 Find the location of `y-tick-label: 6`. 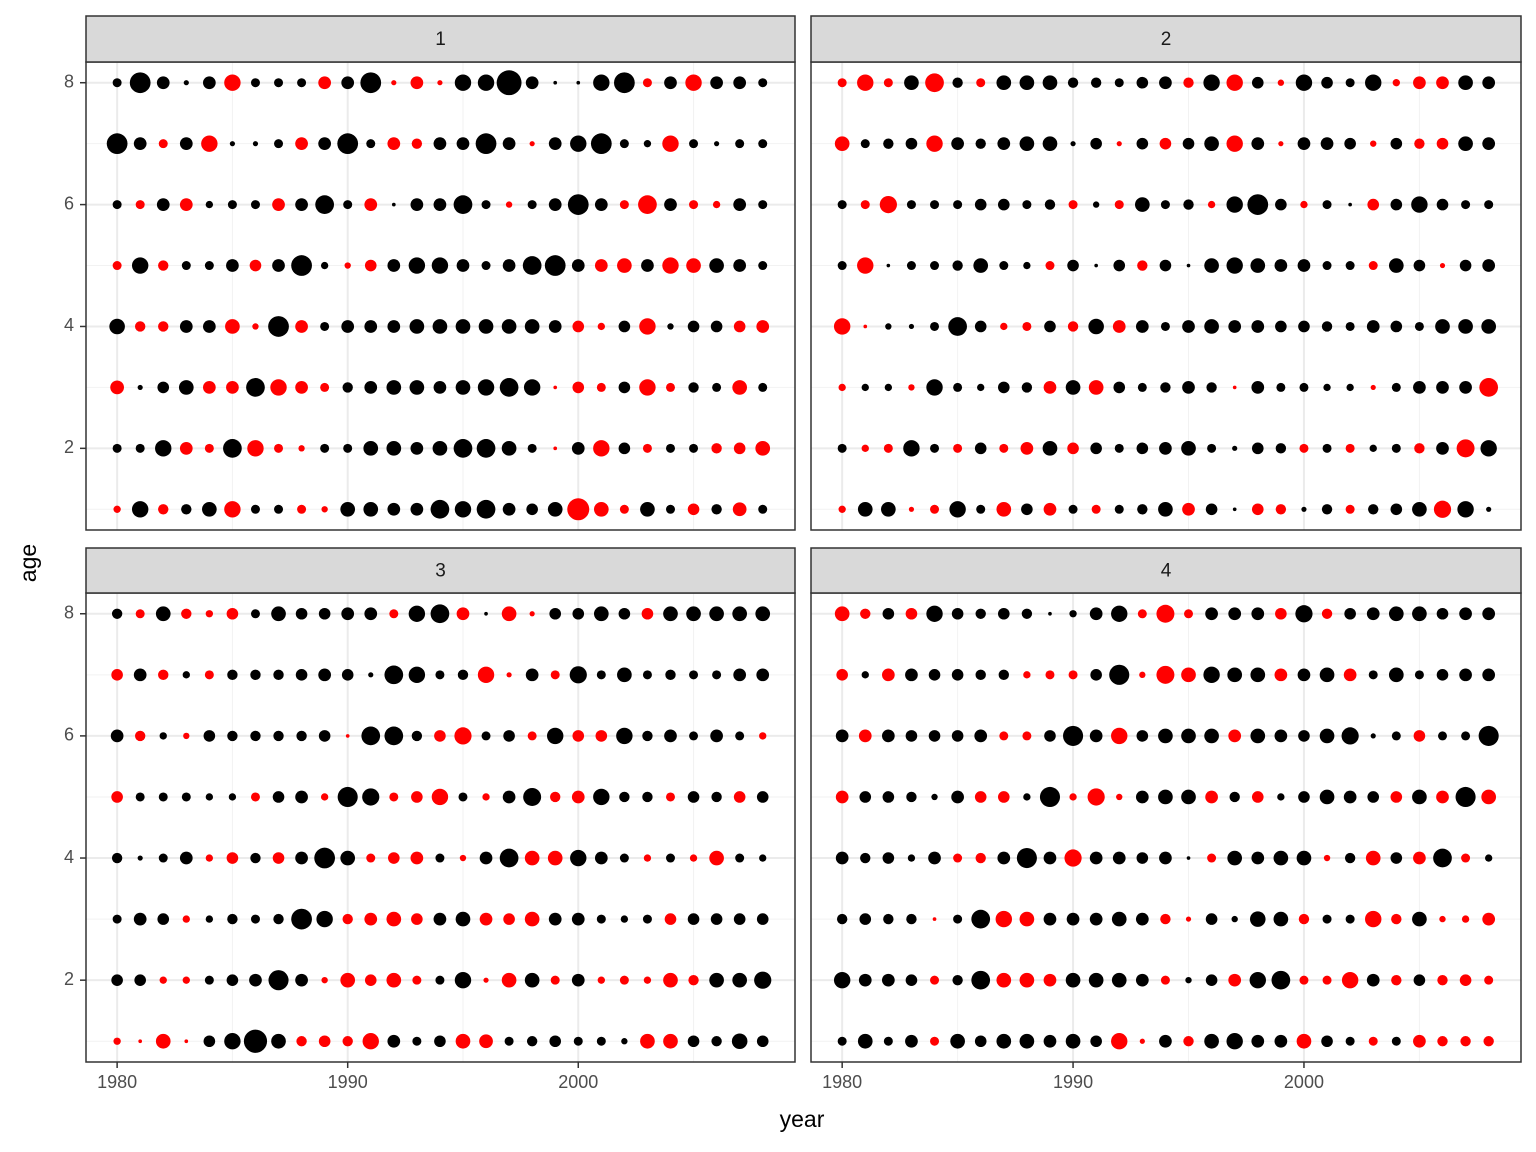

y-tick-label: 6 is located at coordinates (69, 203).